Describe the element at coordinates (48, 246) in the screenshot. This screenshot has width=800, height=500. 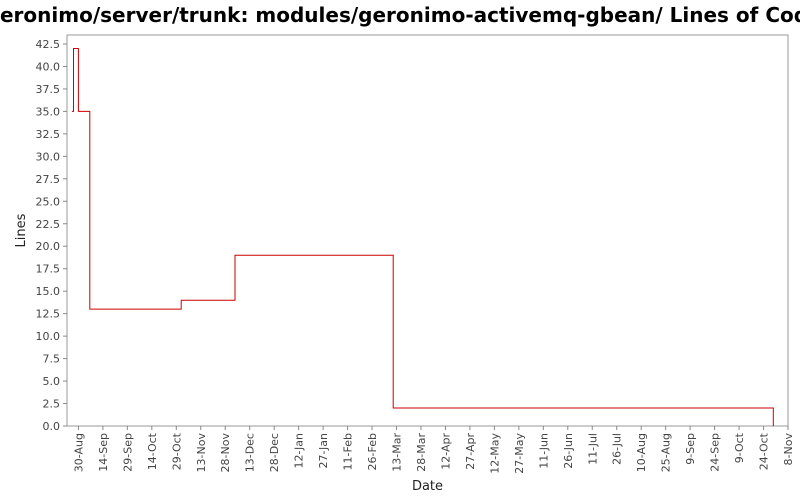
I see `y-tick-label: 20.0` at that location.